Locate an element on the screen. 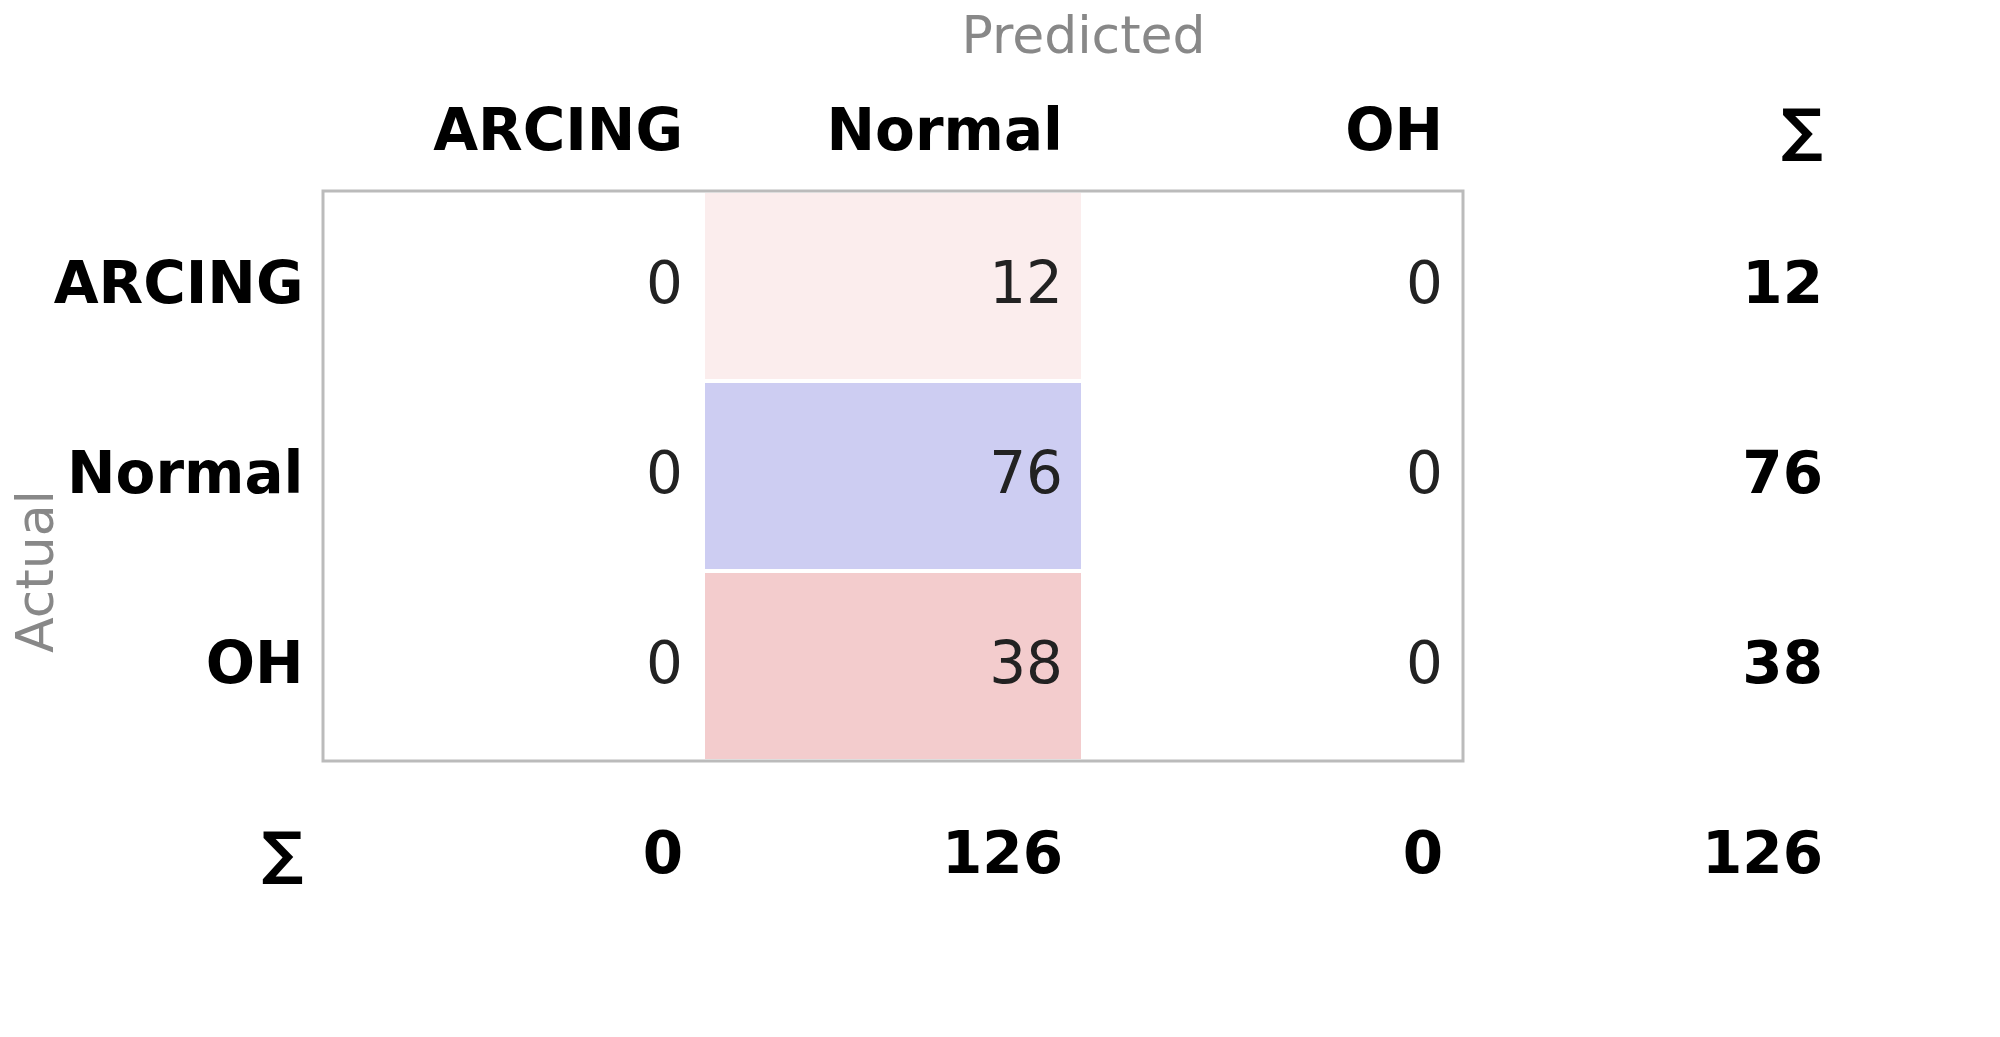  x-tick-label: Normal is located at coordinates (944, 129).